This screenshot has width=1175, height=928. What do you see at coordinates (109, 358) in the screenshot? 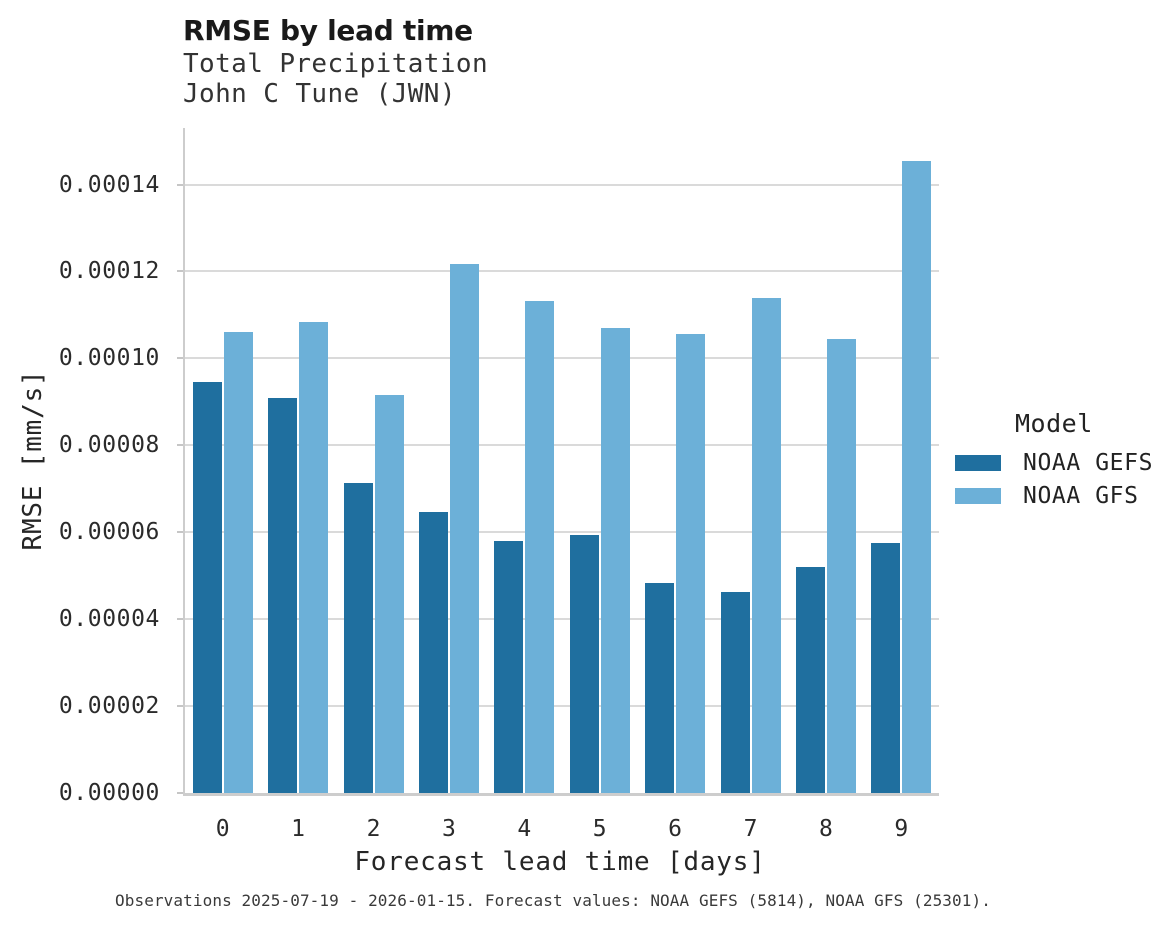
I see `y-tick-label: 0.00010` at bounding box center [109, 358].